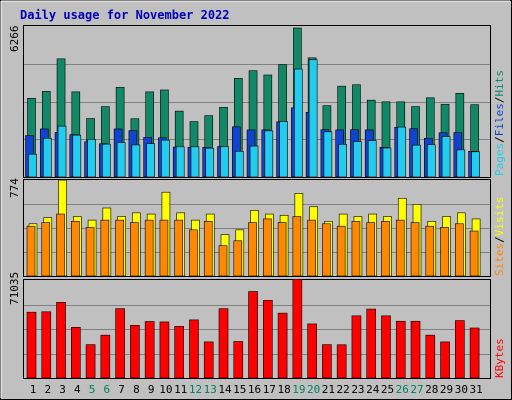 The image size is (512, 400). Describe the element at coordinates (62, 389) in the screenshot. I see `day-label: 3` at that location.